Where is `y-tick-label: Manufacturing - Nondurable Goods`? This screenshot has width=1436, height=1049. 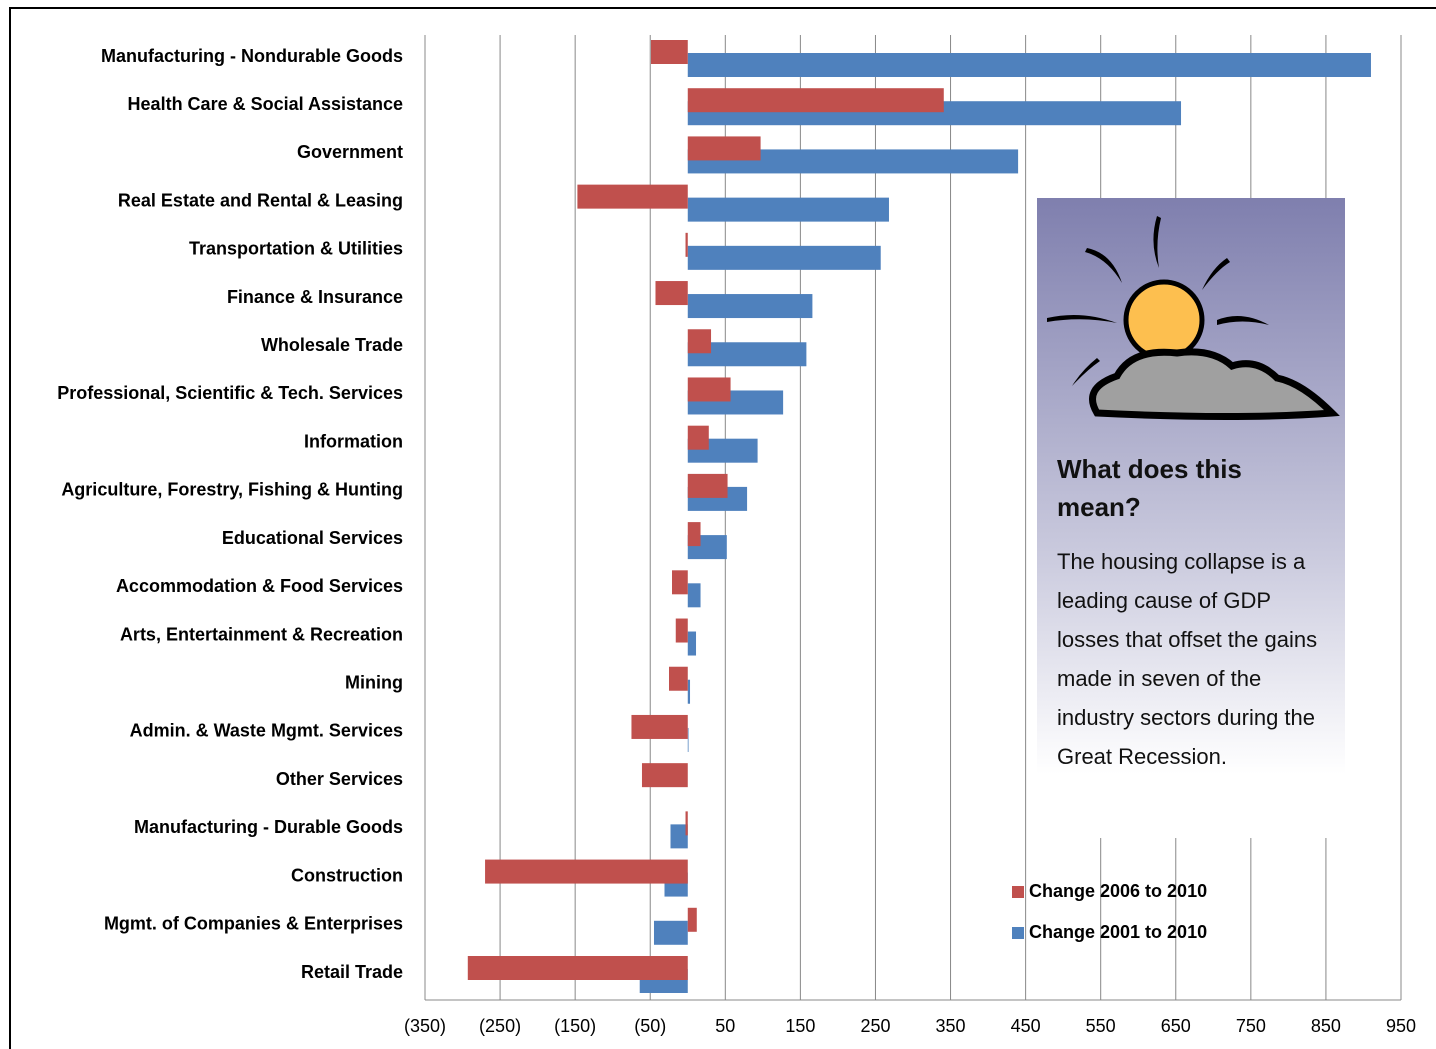 y-tick-label: Manufacturing - Nondurable Goods is located at coordinates (252, 56).